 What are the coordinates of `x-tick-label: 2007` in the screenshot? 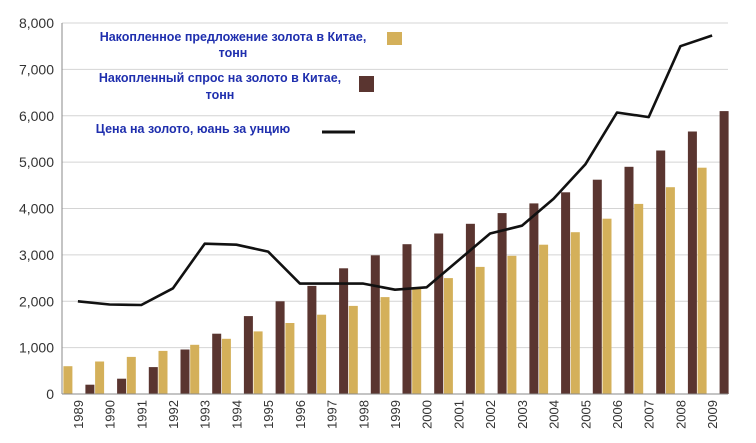 It's located at (649, 414).